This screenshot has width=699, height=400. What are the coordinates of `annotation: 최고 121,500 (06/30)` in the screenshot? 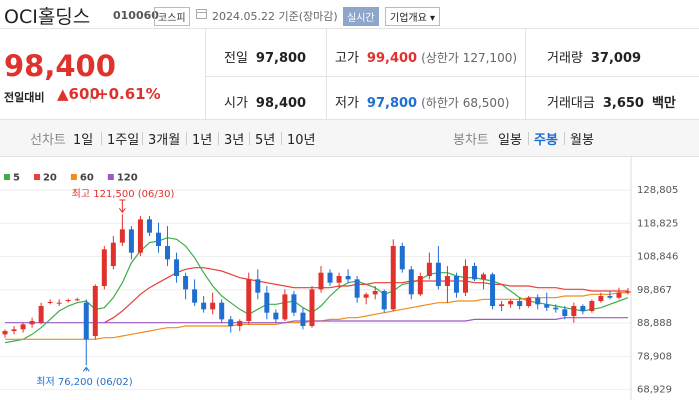 It's located at (123, 194).